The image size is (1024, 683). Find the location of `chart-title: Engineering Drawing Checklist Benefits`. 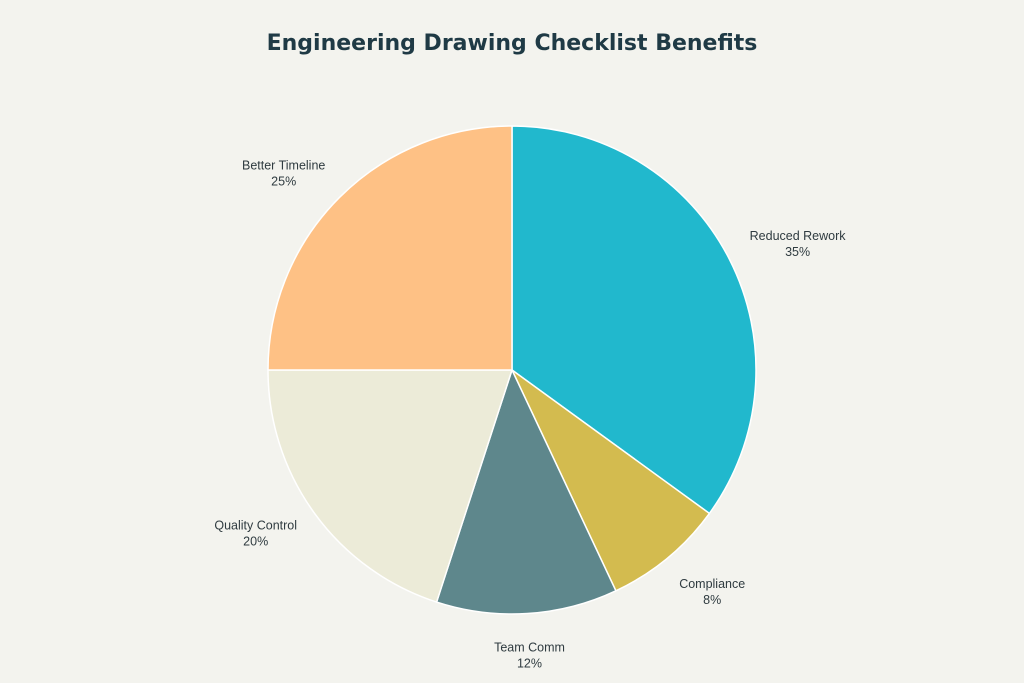

chart-title: Engineering Drawing Checklist Benefits is located at coordinates (512, 43).